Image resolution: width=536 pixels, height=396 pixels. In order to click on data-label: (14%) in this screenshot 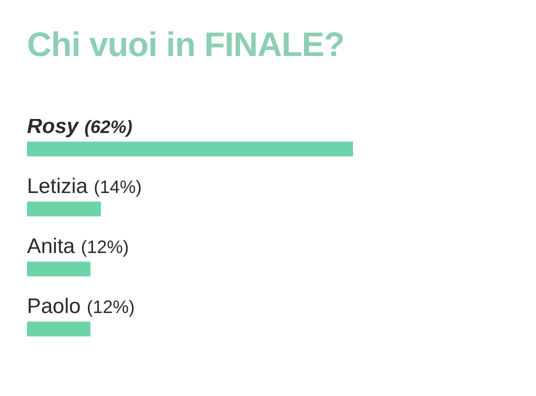, I will do `click(118, 187)`.